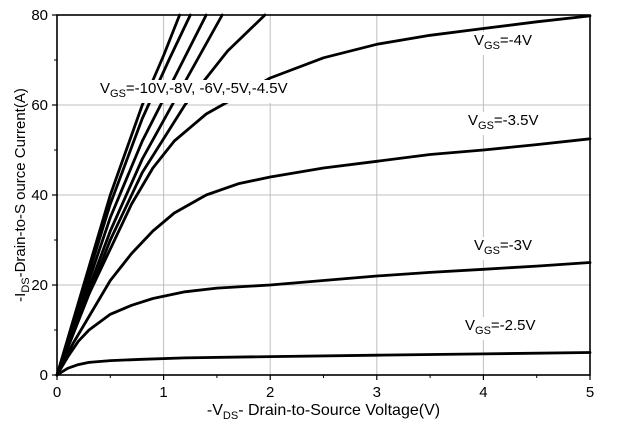  What do you see at coordinates (206, 88) in the screenshot?
I see `annotation-text: =-10V,-8V, -6V,-5V,-4.5V` at bounding box center [206, 88].